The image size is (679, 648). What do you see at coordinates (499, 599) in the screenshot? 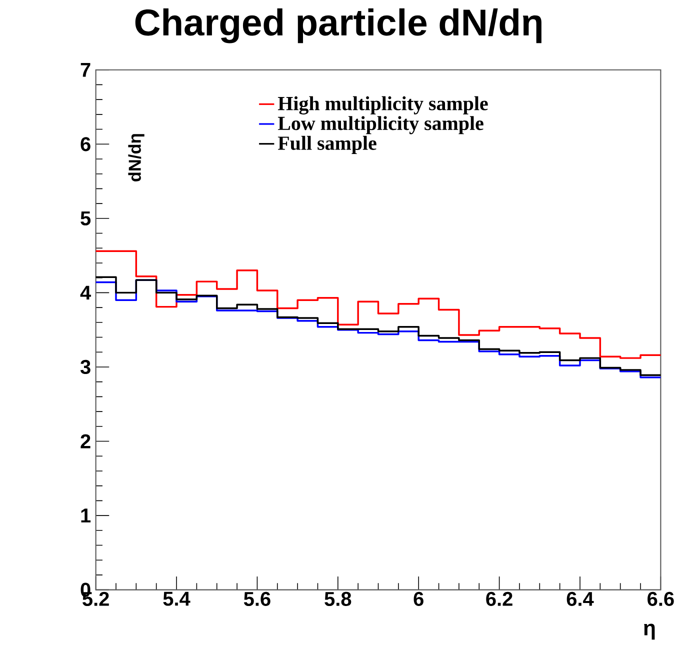
I see `x-tick-label: 6.2` at bounding box center [499, 599].